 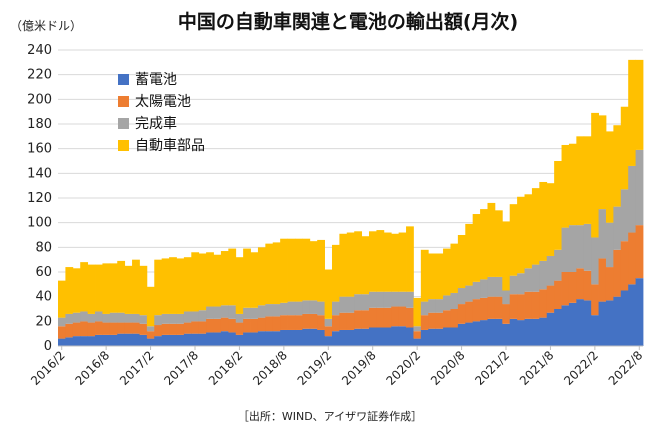 I want to click on x-tick-label: 2017/8, so click(x=181, y=368).